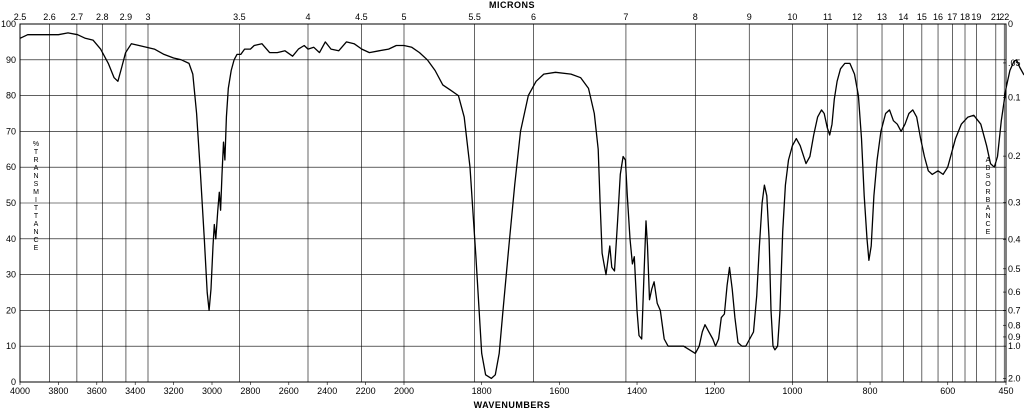  What do you see at coordinates (827, 17) in the screenshot?
I see `top-tick-label: 11` at bounding box center [827, 17].